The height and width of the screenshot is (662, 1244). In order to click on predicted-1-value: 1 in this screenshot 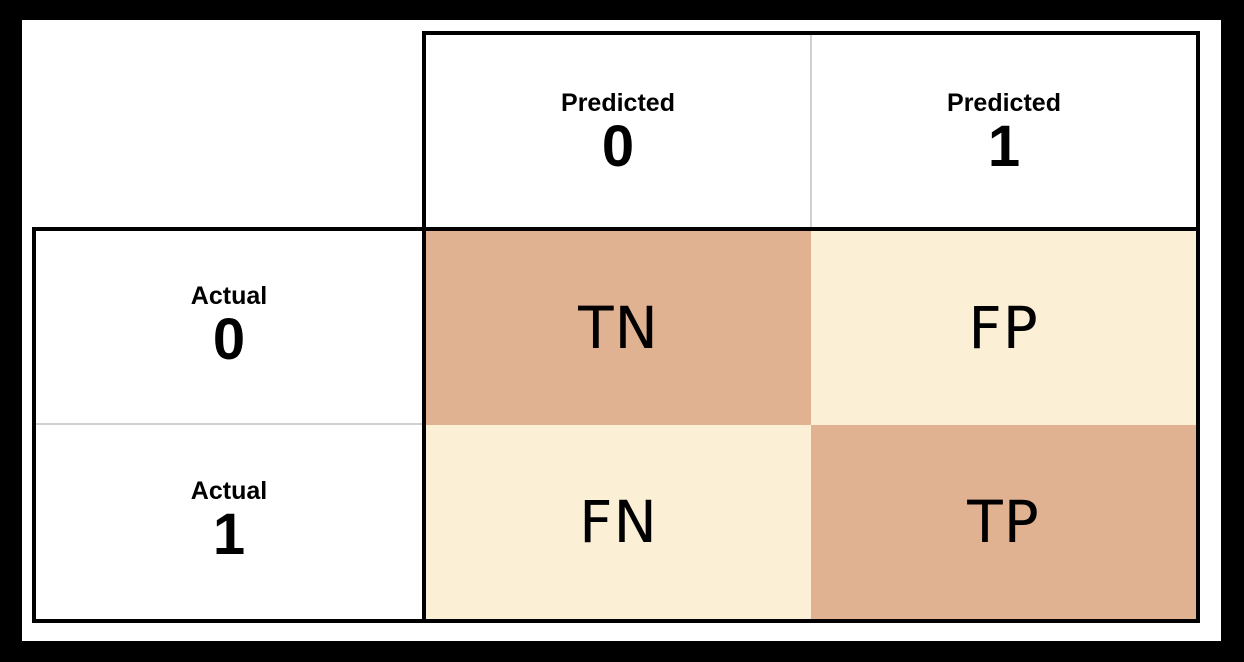, I will do `click(1004, 147)`.